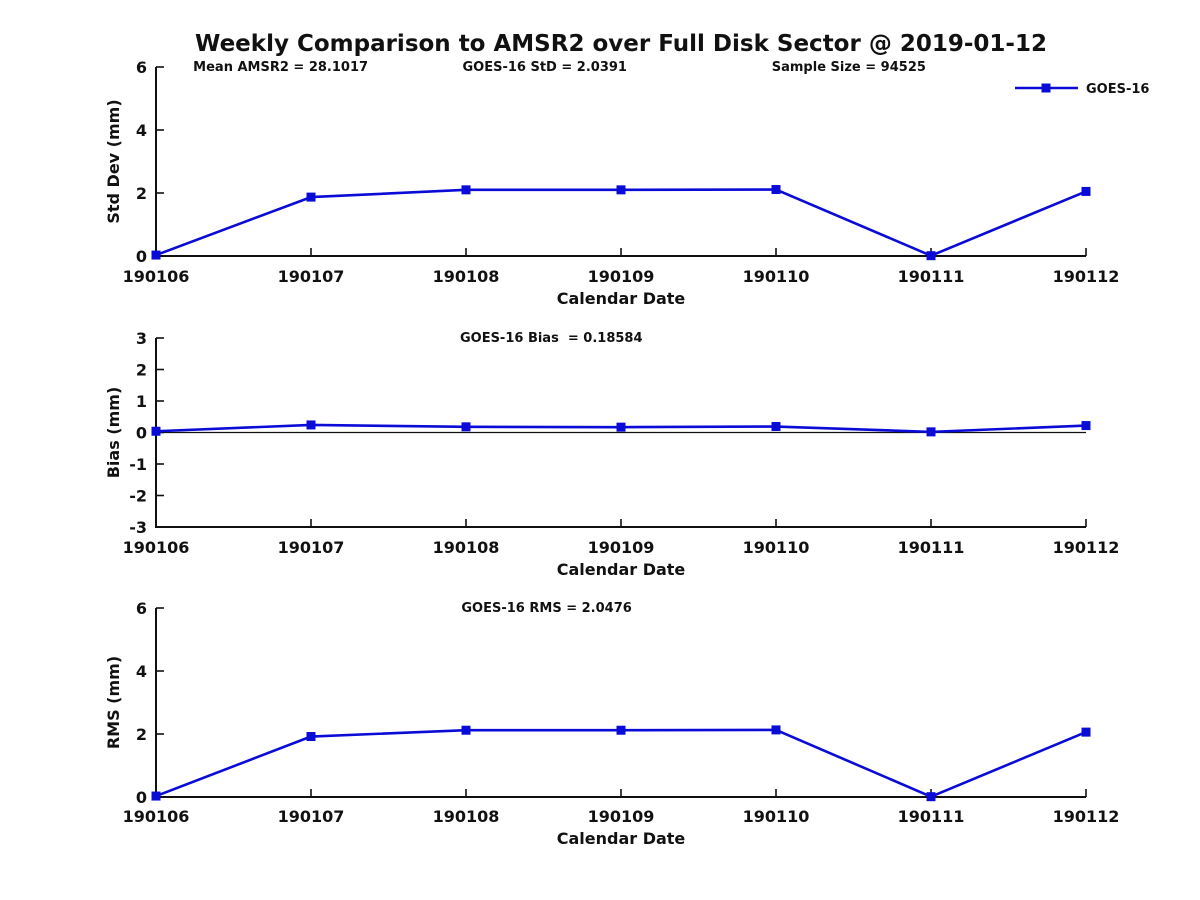 The width and height of the screenshot is (1200, 900). What do you see at coordinates (1046, 88) in the screenshot?
I see `legend-marker` at bounding box center [1046, 88].